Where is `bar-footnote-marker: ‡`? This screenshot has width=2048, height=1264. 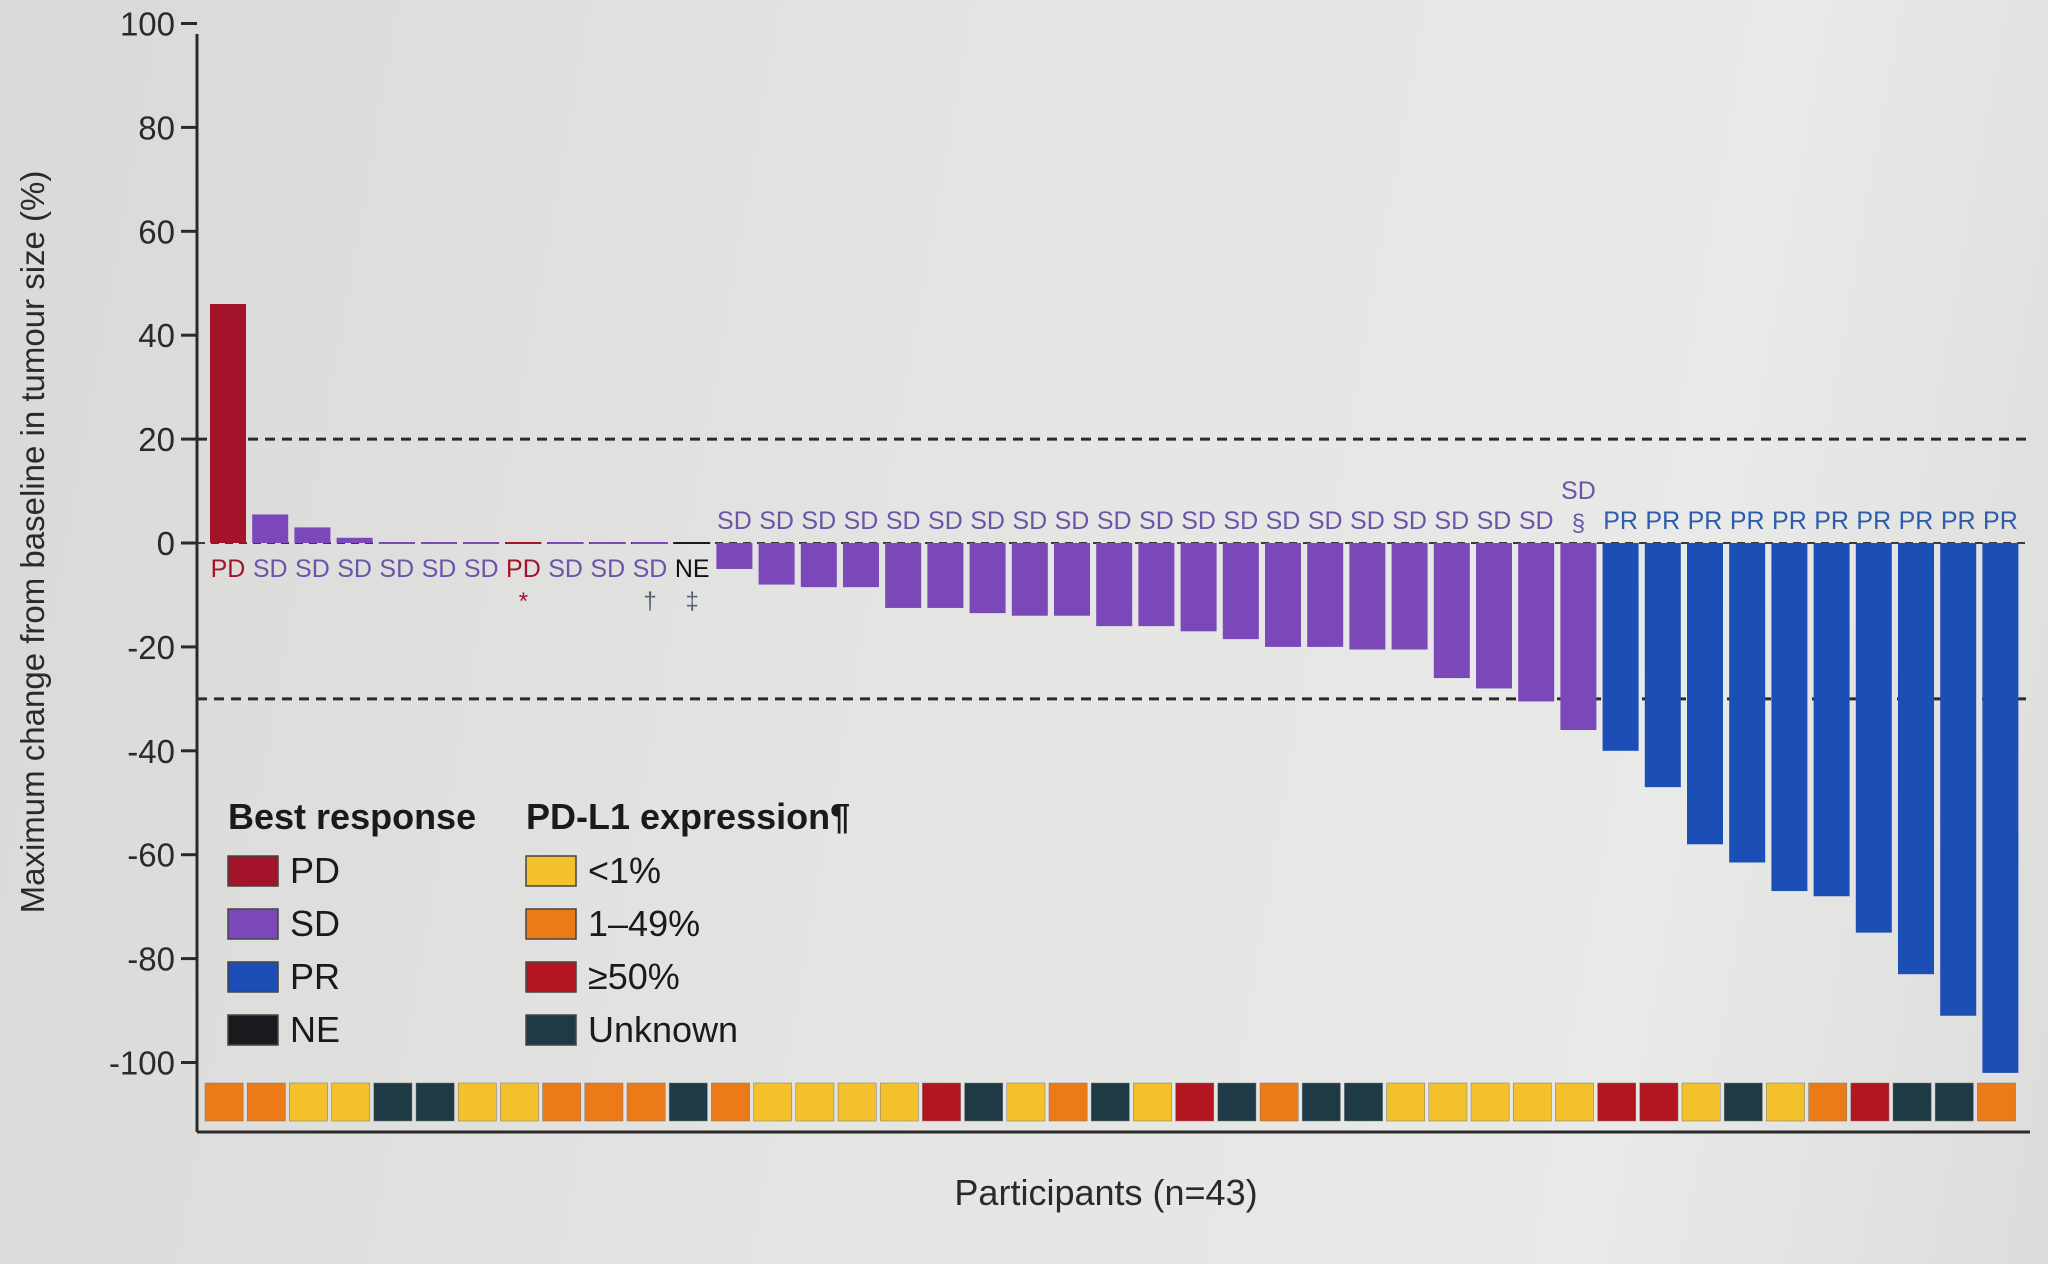
bar-footnote-marker: ‡ is located at coordinates (692, 601).